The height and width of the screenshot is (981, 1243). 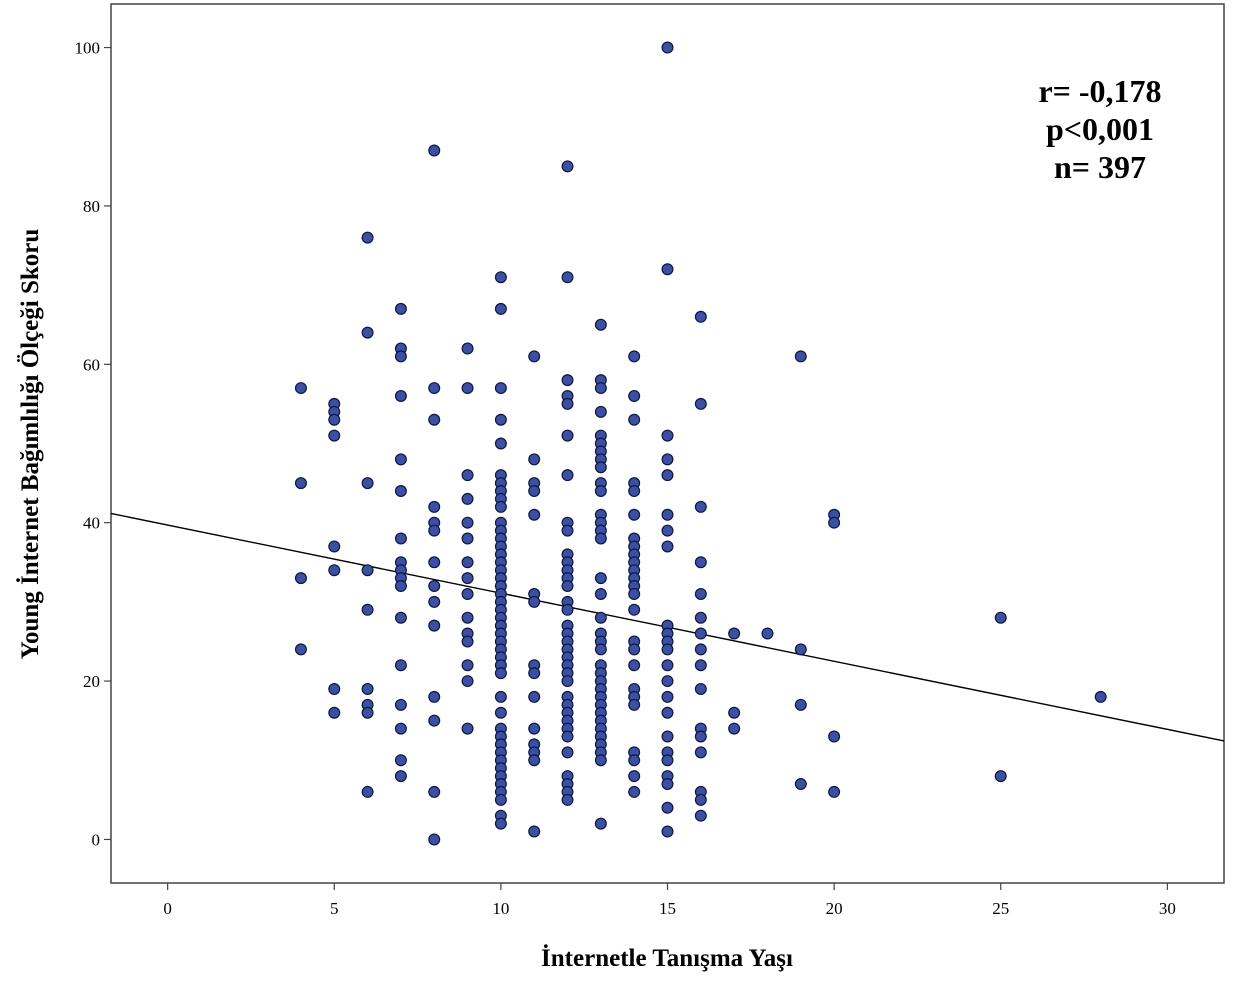 What do you see at coordinates (91, 523) in the screenshot?
I see `y-tick-label: 40` at bounding box center [91, 523].